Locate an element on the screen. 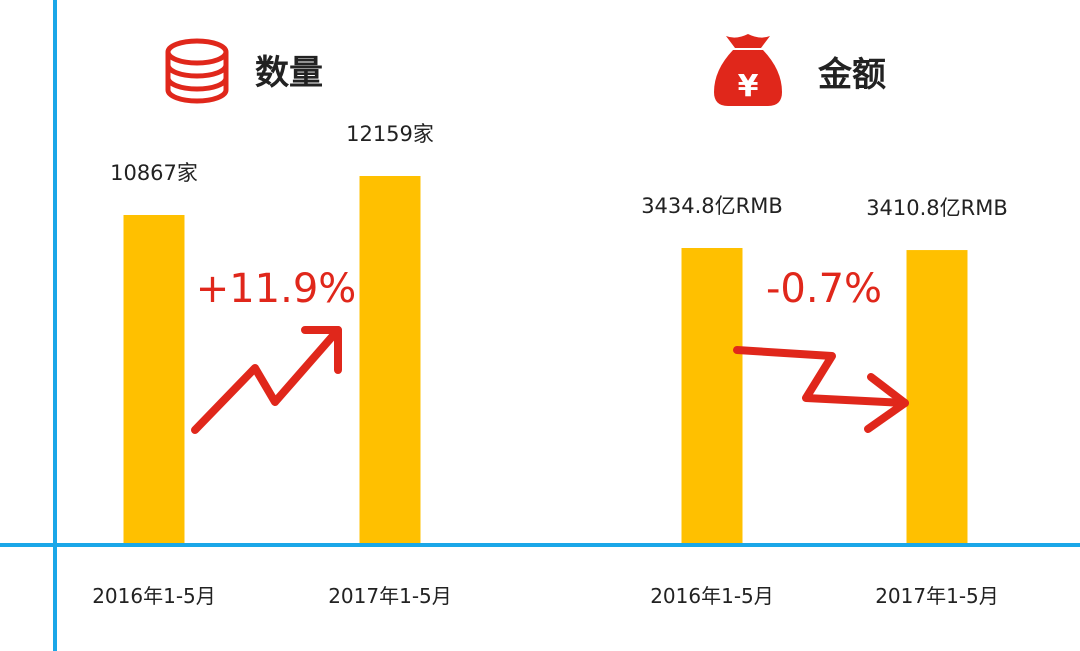  bar-amount-2017 is located at coordinates (937, 396).